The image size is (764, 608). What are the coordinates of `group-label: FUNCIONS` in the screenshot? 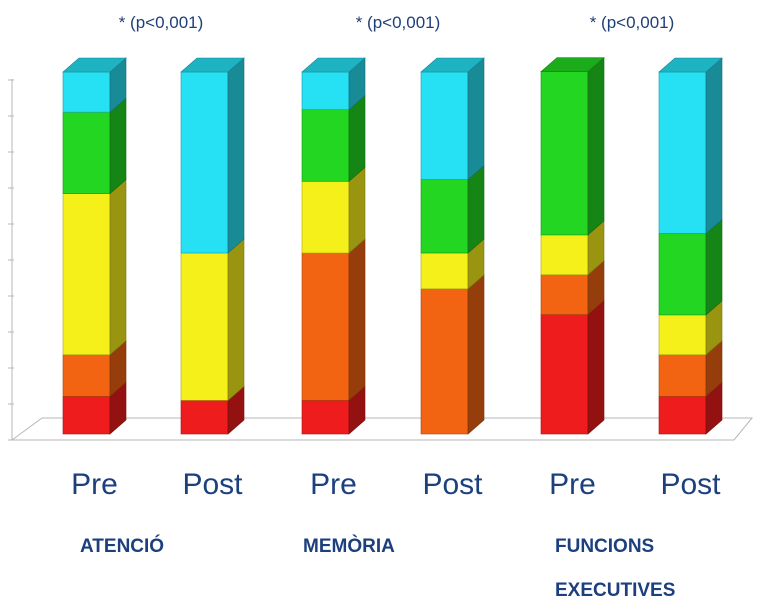 It's located at (604, 546).